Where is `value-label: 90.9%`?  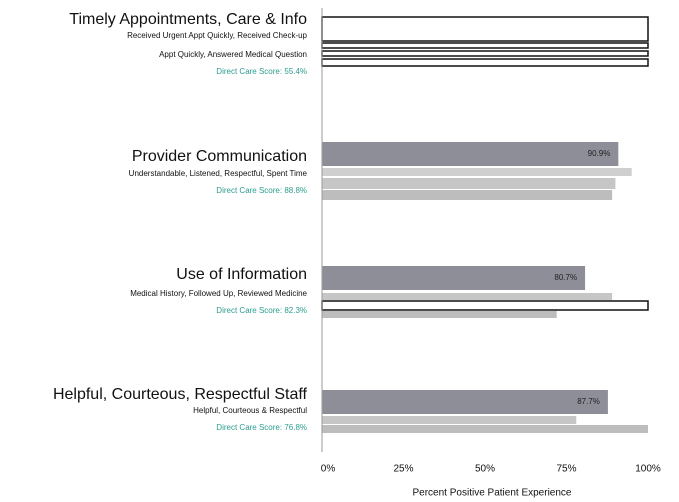 value-label: 90.9% is located at coordinates (599, 153).